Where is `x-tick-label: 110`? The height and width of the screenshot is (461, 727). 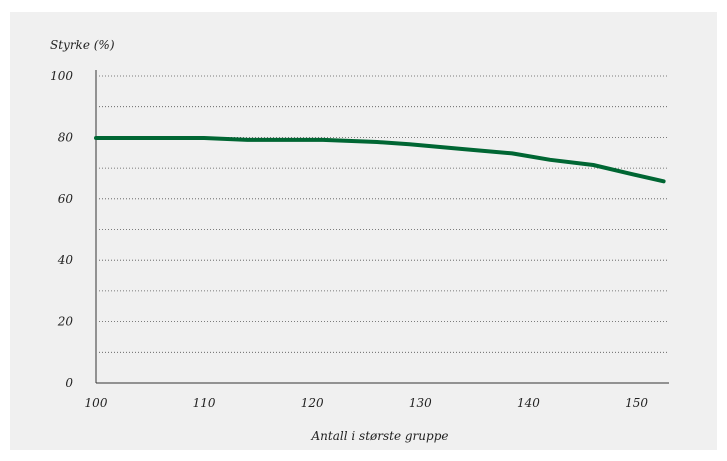 x-tick-label: 110 is located at coordinates (204, 403).